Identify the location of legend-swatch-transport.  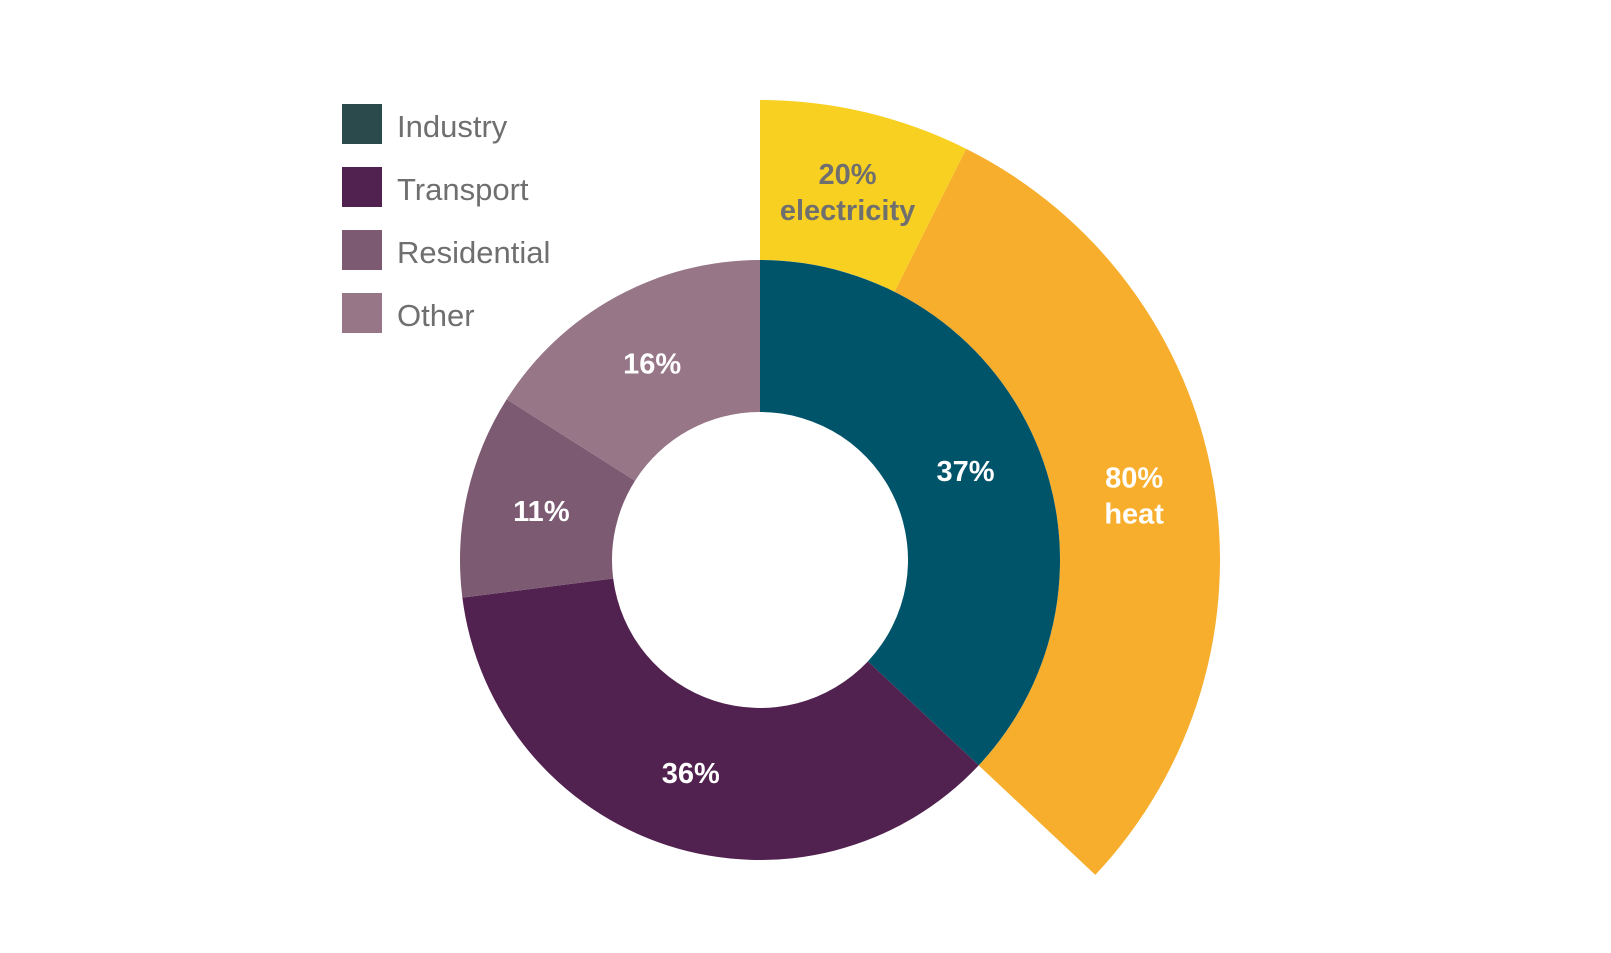
(362, 187).